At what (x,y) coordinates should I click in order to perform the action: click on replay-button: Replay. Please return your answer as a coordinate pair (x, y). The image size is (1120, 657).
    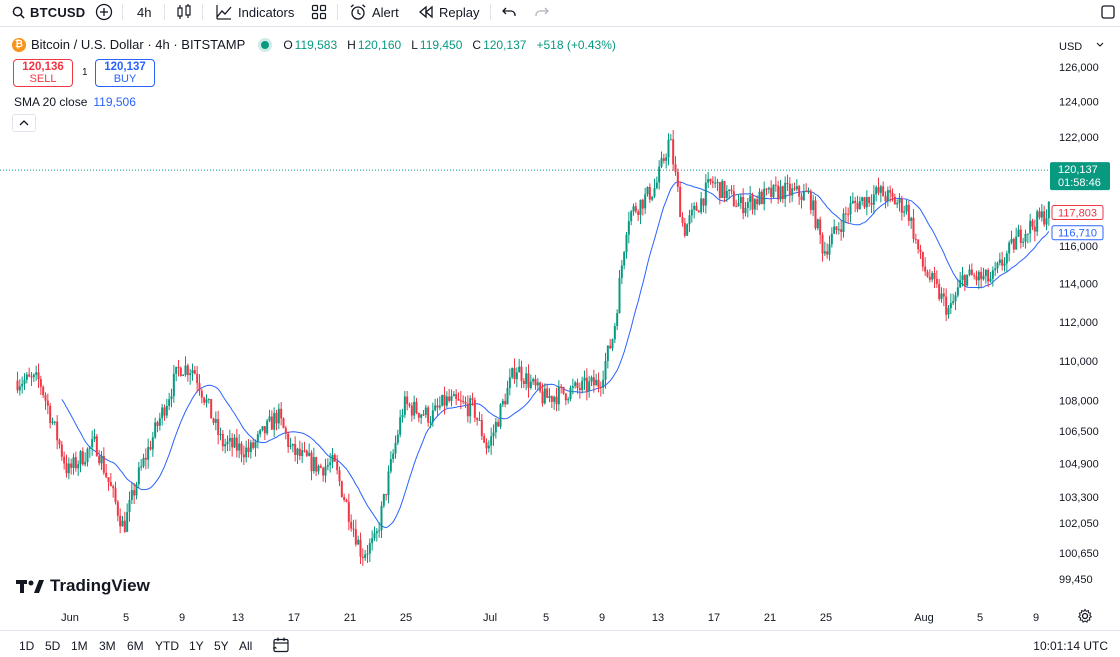
    Looking at the image, I should click on (448, 12).